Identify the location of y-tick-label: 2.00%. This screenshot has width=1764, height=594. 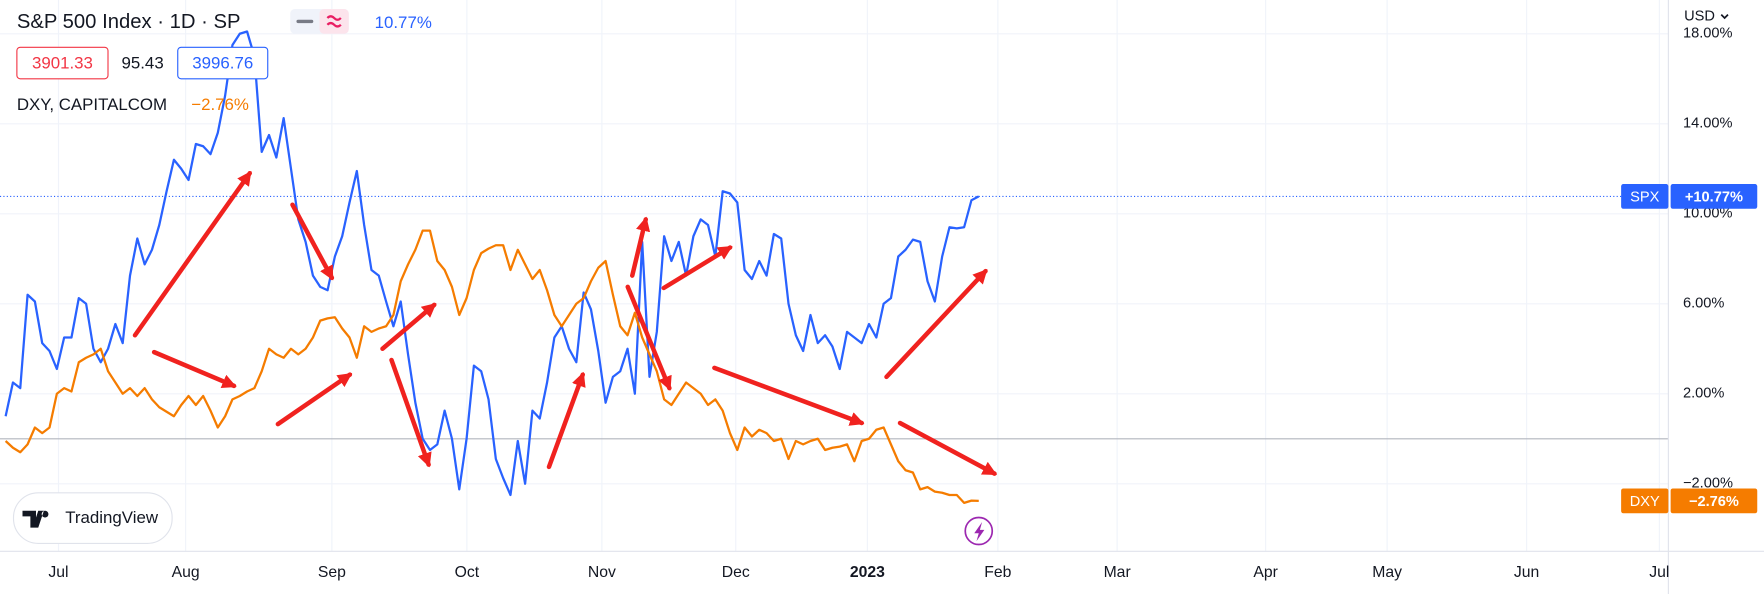
(1703, 394).